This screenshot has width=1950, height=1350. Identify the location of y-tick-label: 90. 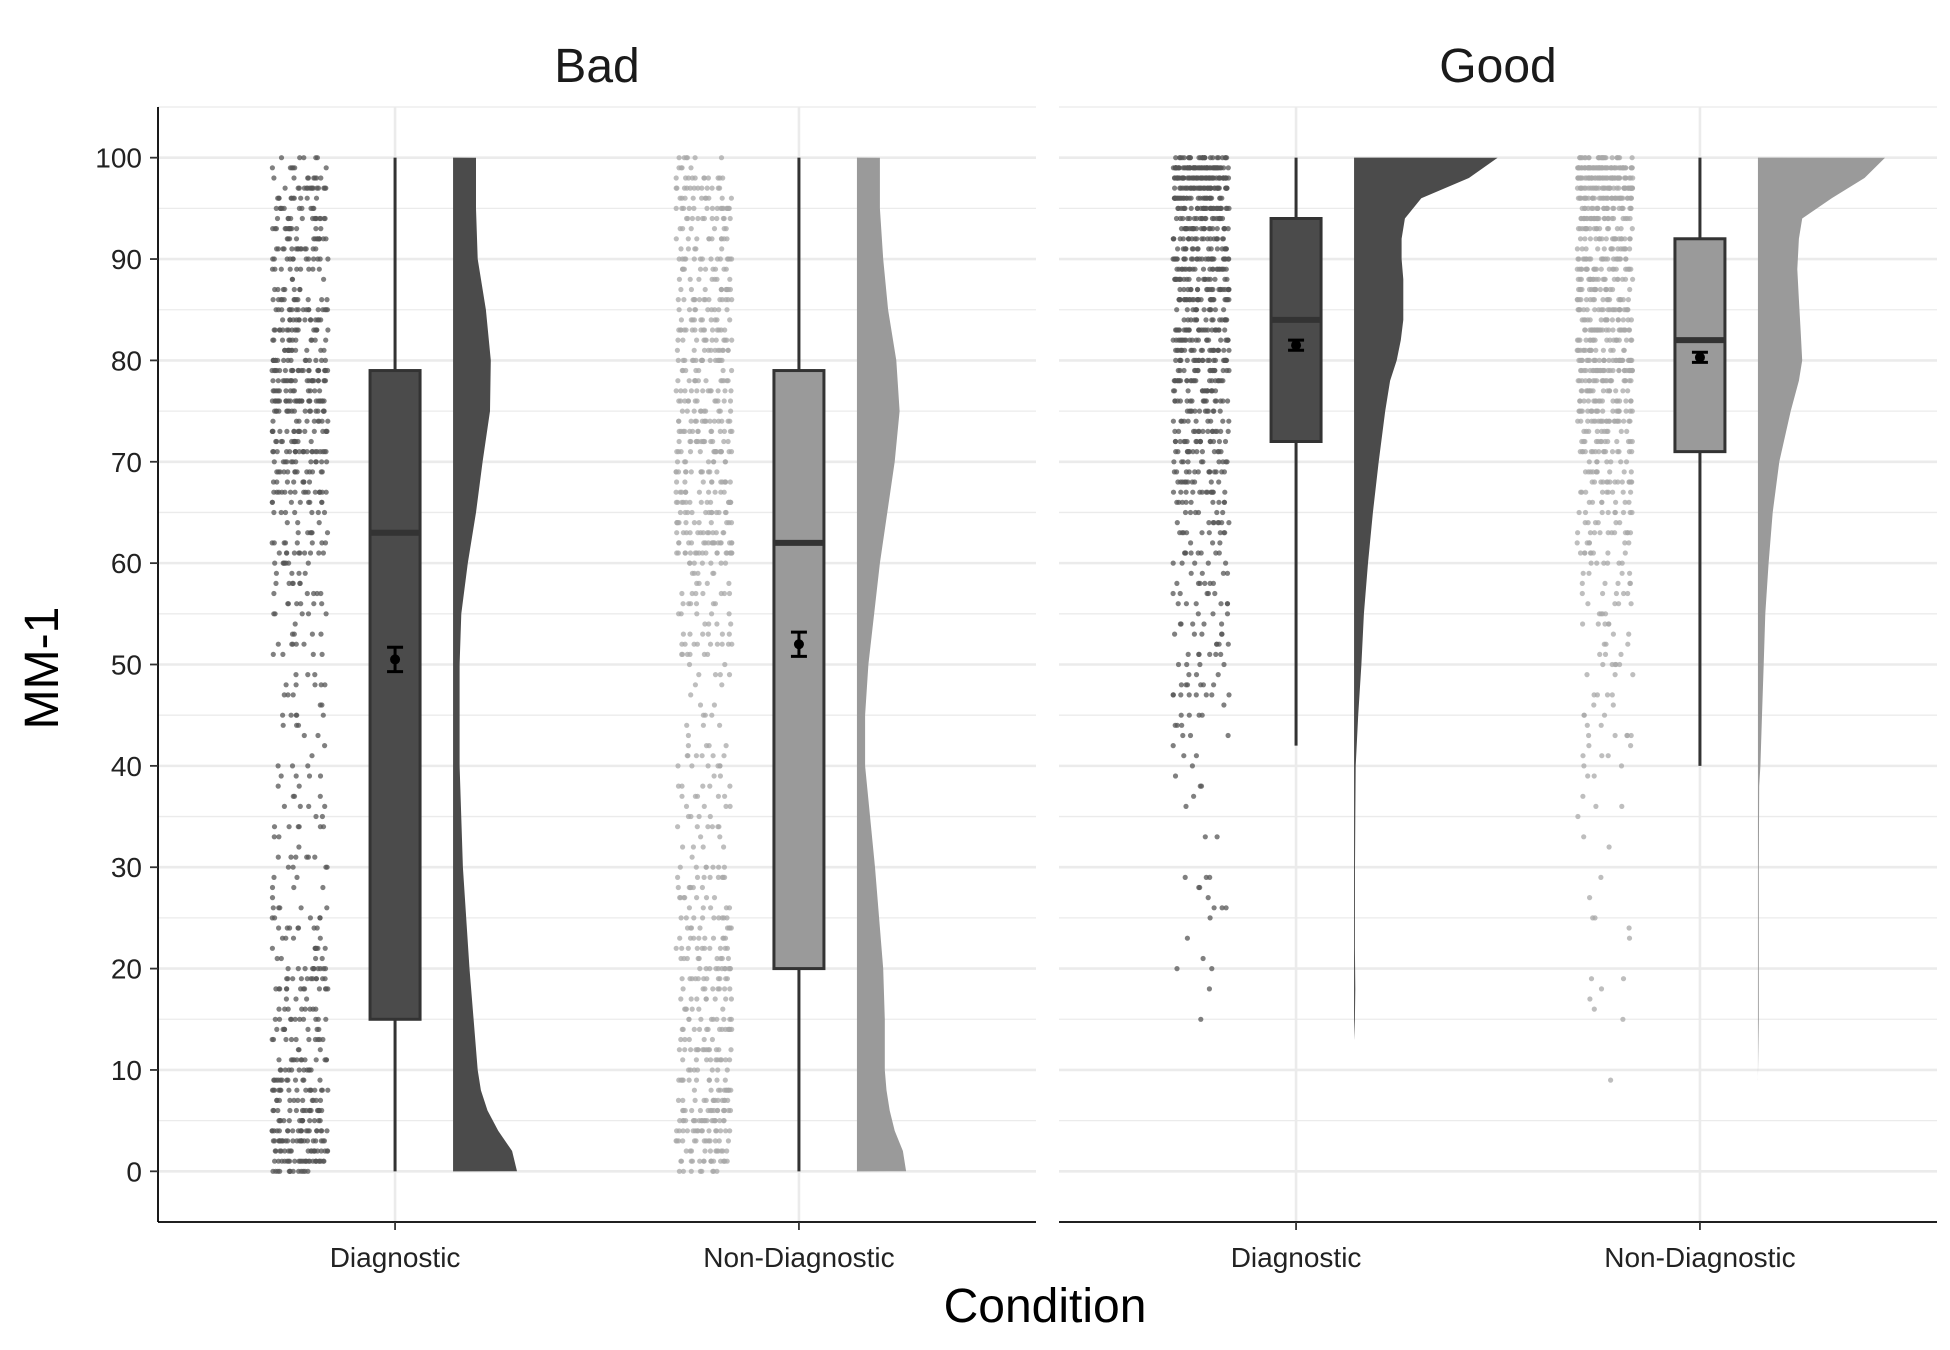
(126, 259).